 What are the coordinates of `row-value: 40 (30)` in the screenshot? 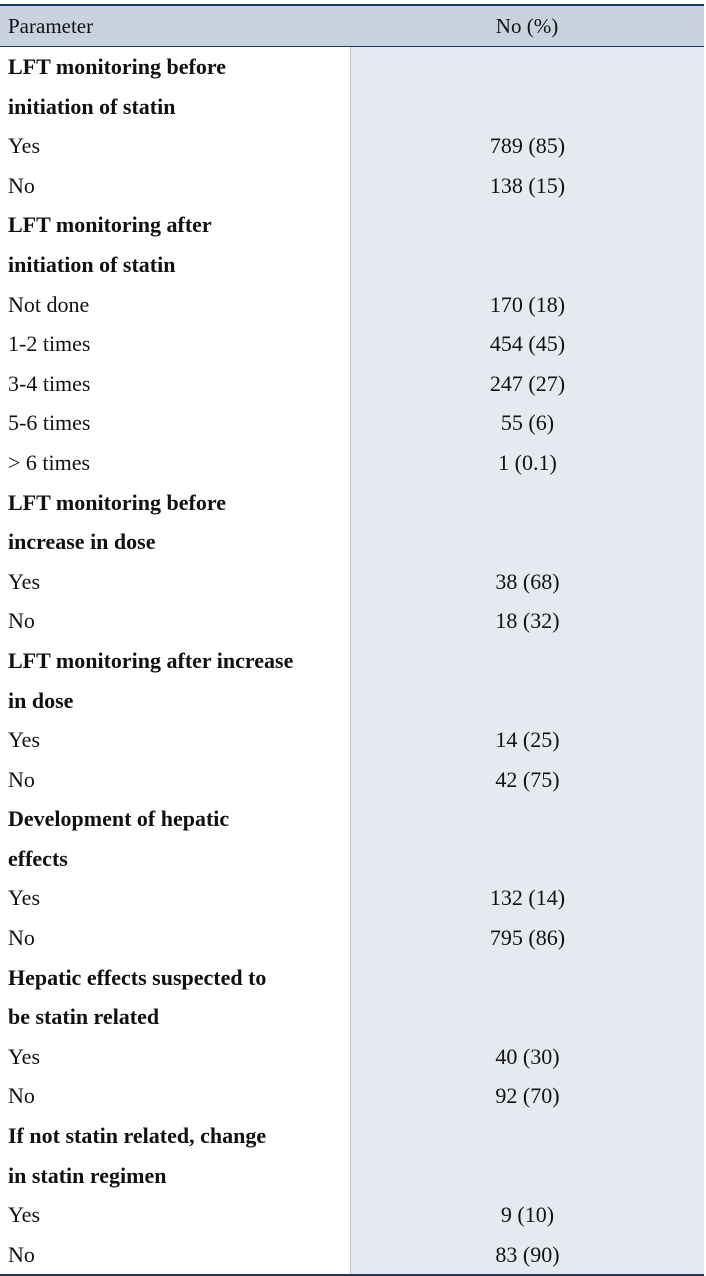 It's located at (527, 1056).